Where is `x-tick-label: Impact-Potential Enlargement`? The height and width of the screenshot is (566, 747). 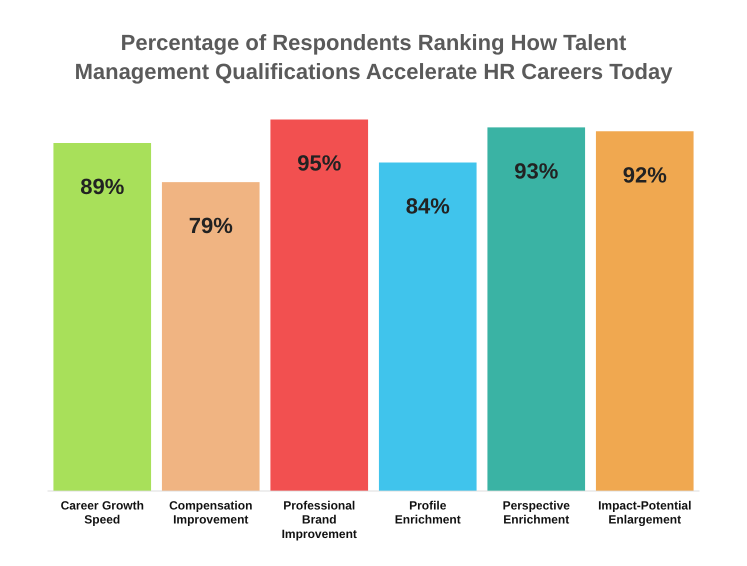
x-tick-label: Impact-Potential Enlargement is located at coordinates (645, 512).